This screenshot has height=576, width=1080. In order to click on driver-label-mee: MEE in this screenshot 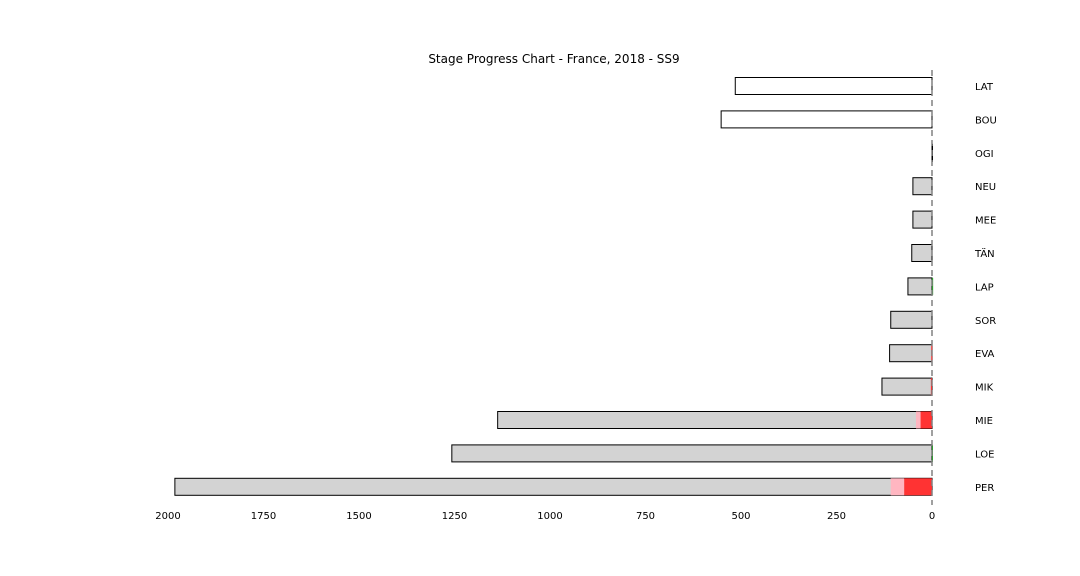, I will do `click(985, 221)`.